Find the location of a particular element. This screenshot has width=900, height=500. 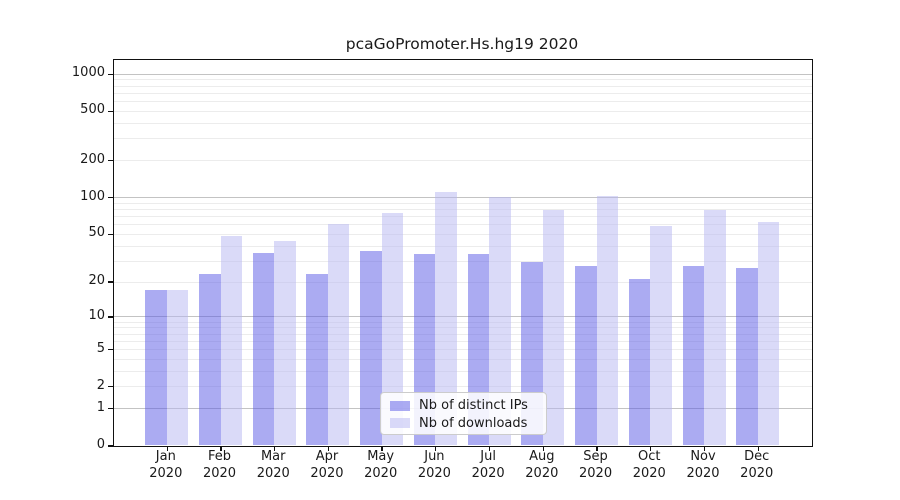

bar-jun-downloads is located at coordinates (446, 318).